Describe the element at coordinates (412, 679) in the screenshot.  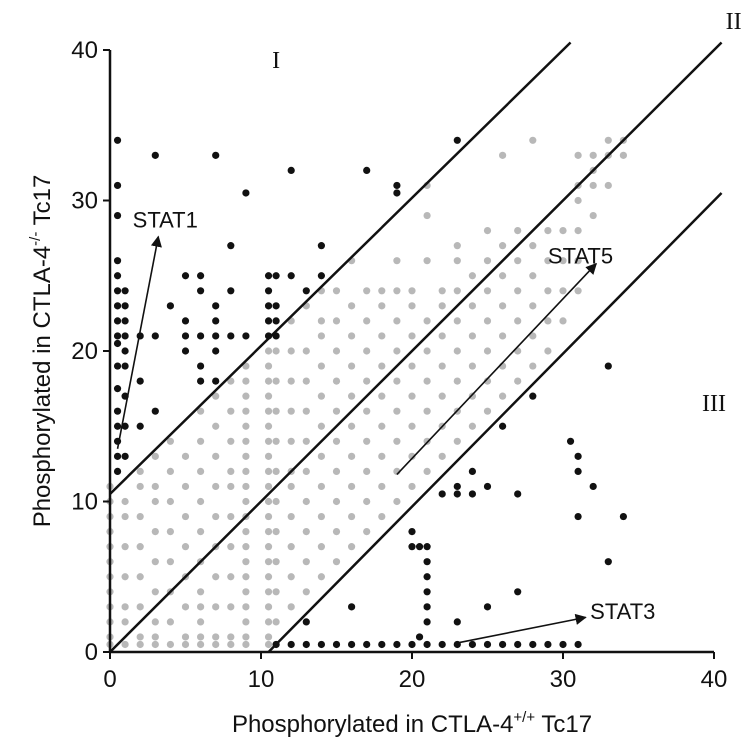
I see `x-tick-label: 20` at that location.